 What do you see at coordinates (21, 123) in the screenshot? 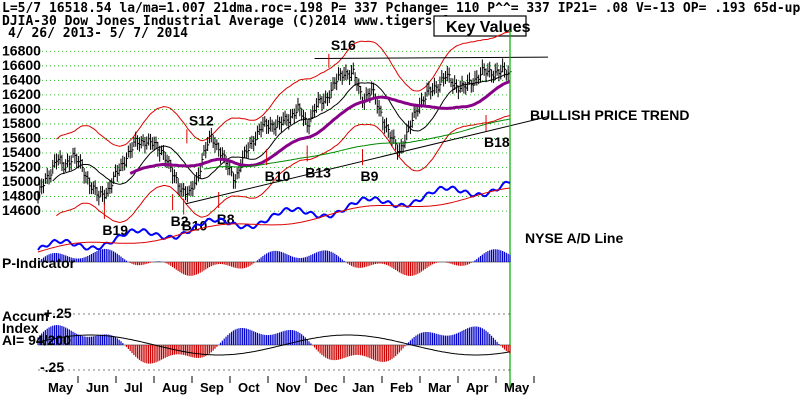
I see `y-tick-label: 15800` at bounding box center [21, 123].